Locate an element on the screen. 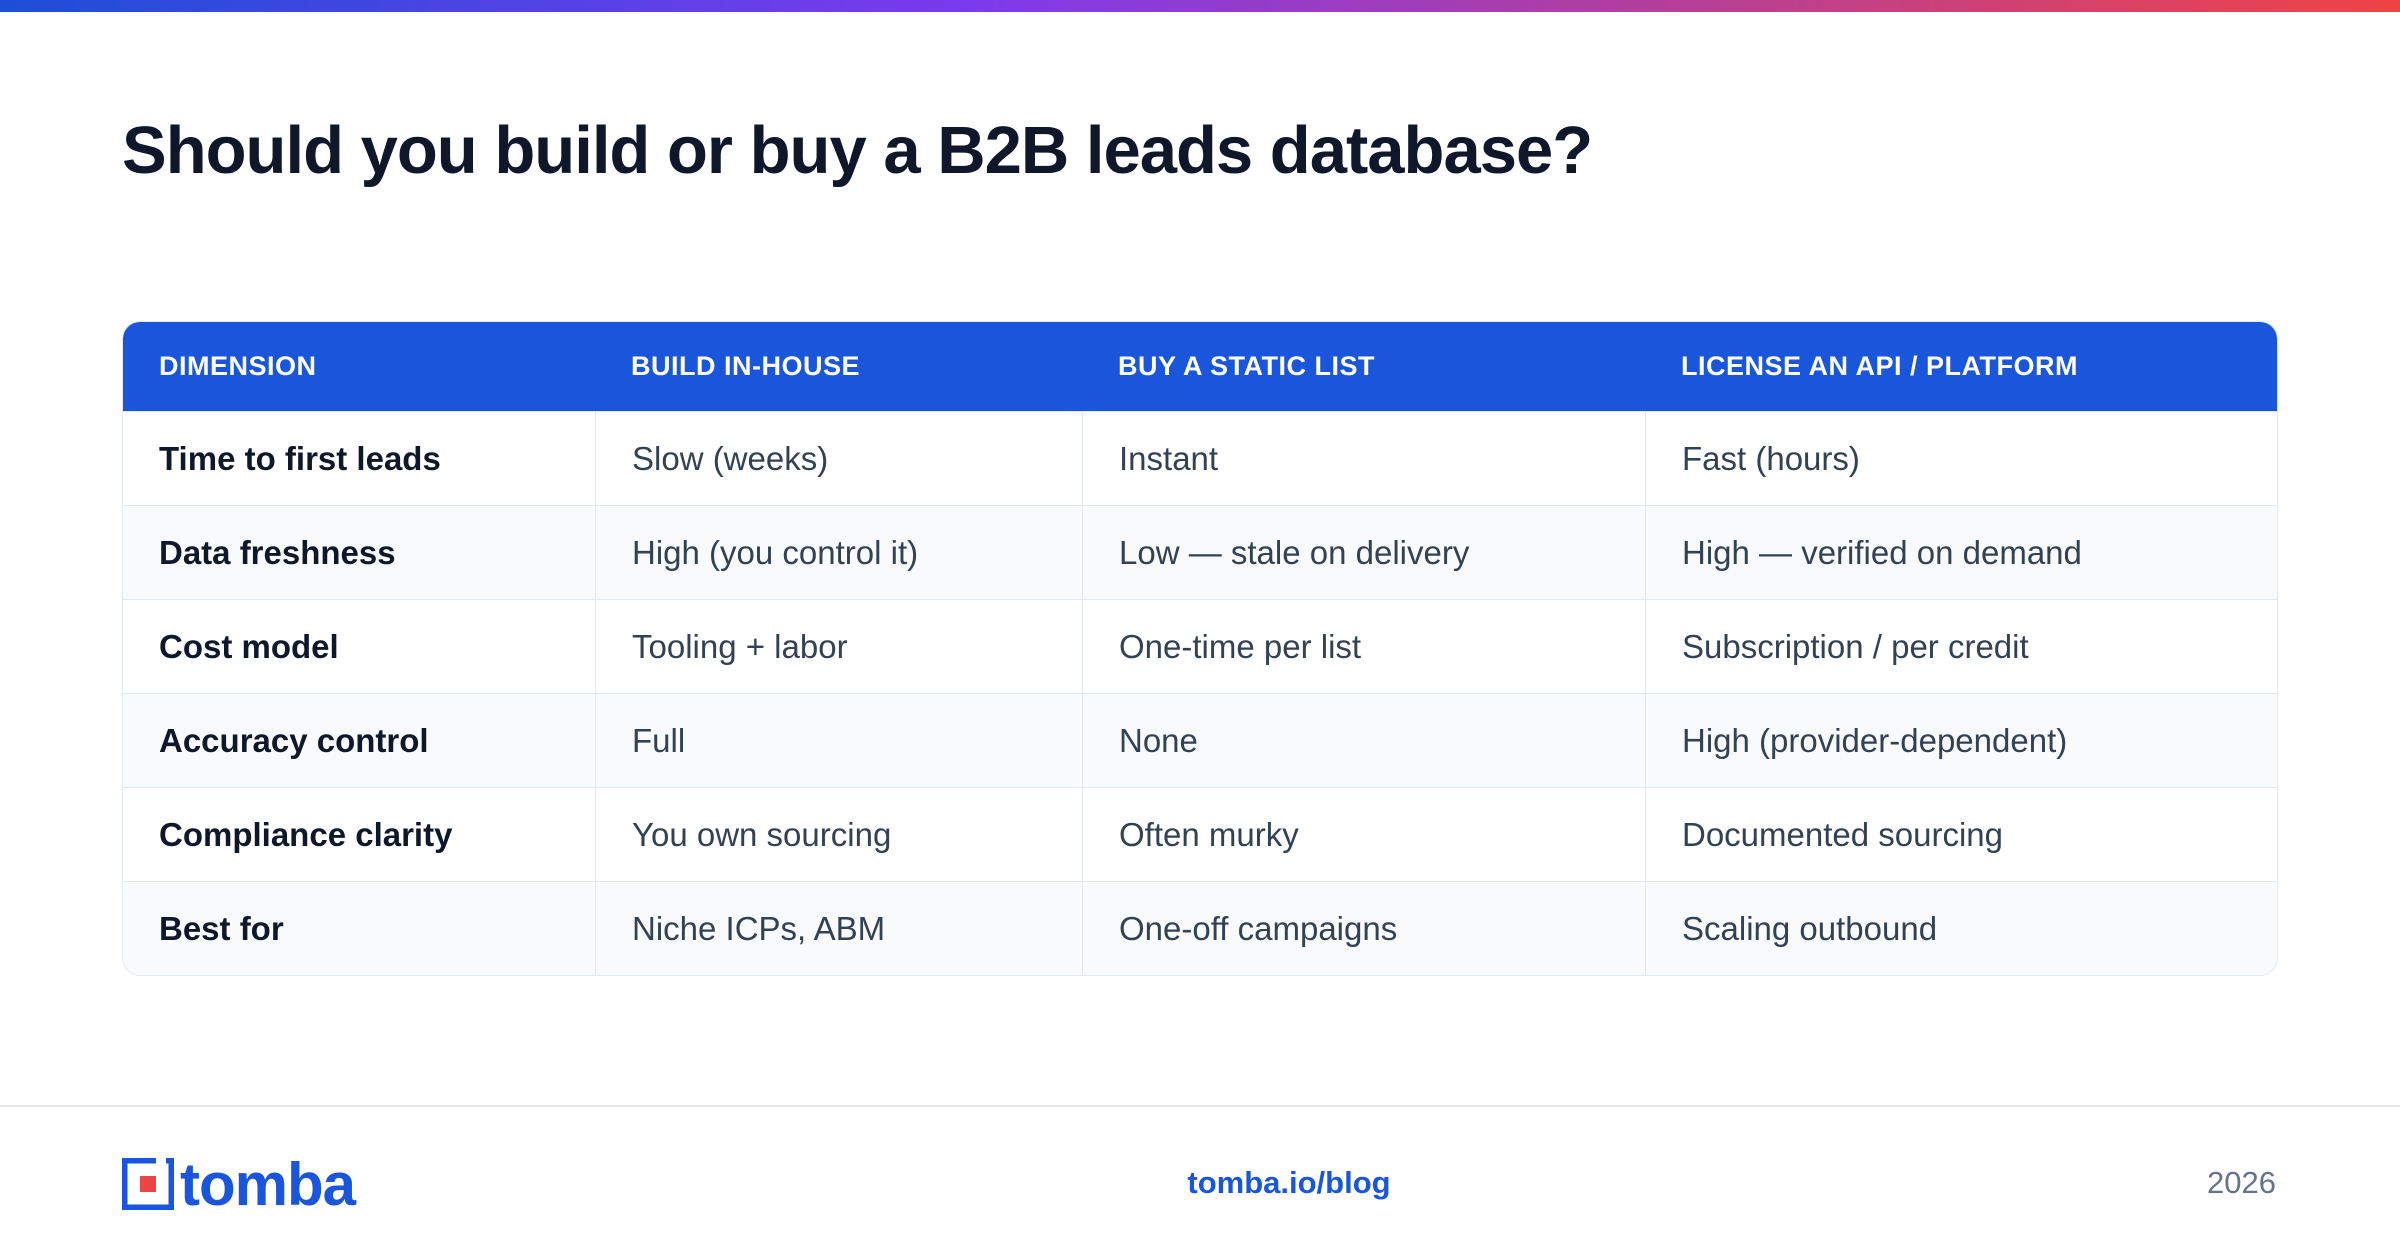  table-cell: Scaling outbound is located at coordinates (1961, 928).